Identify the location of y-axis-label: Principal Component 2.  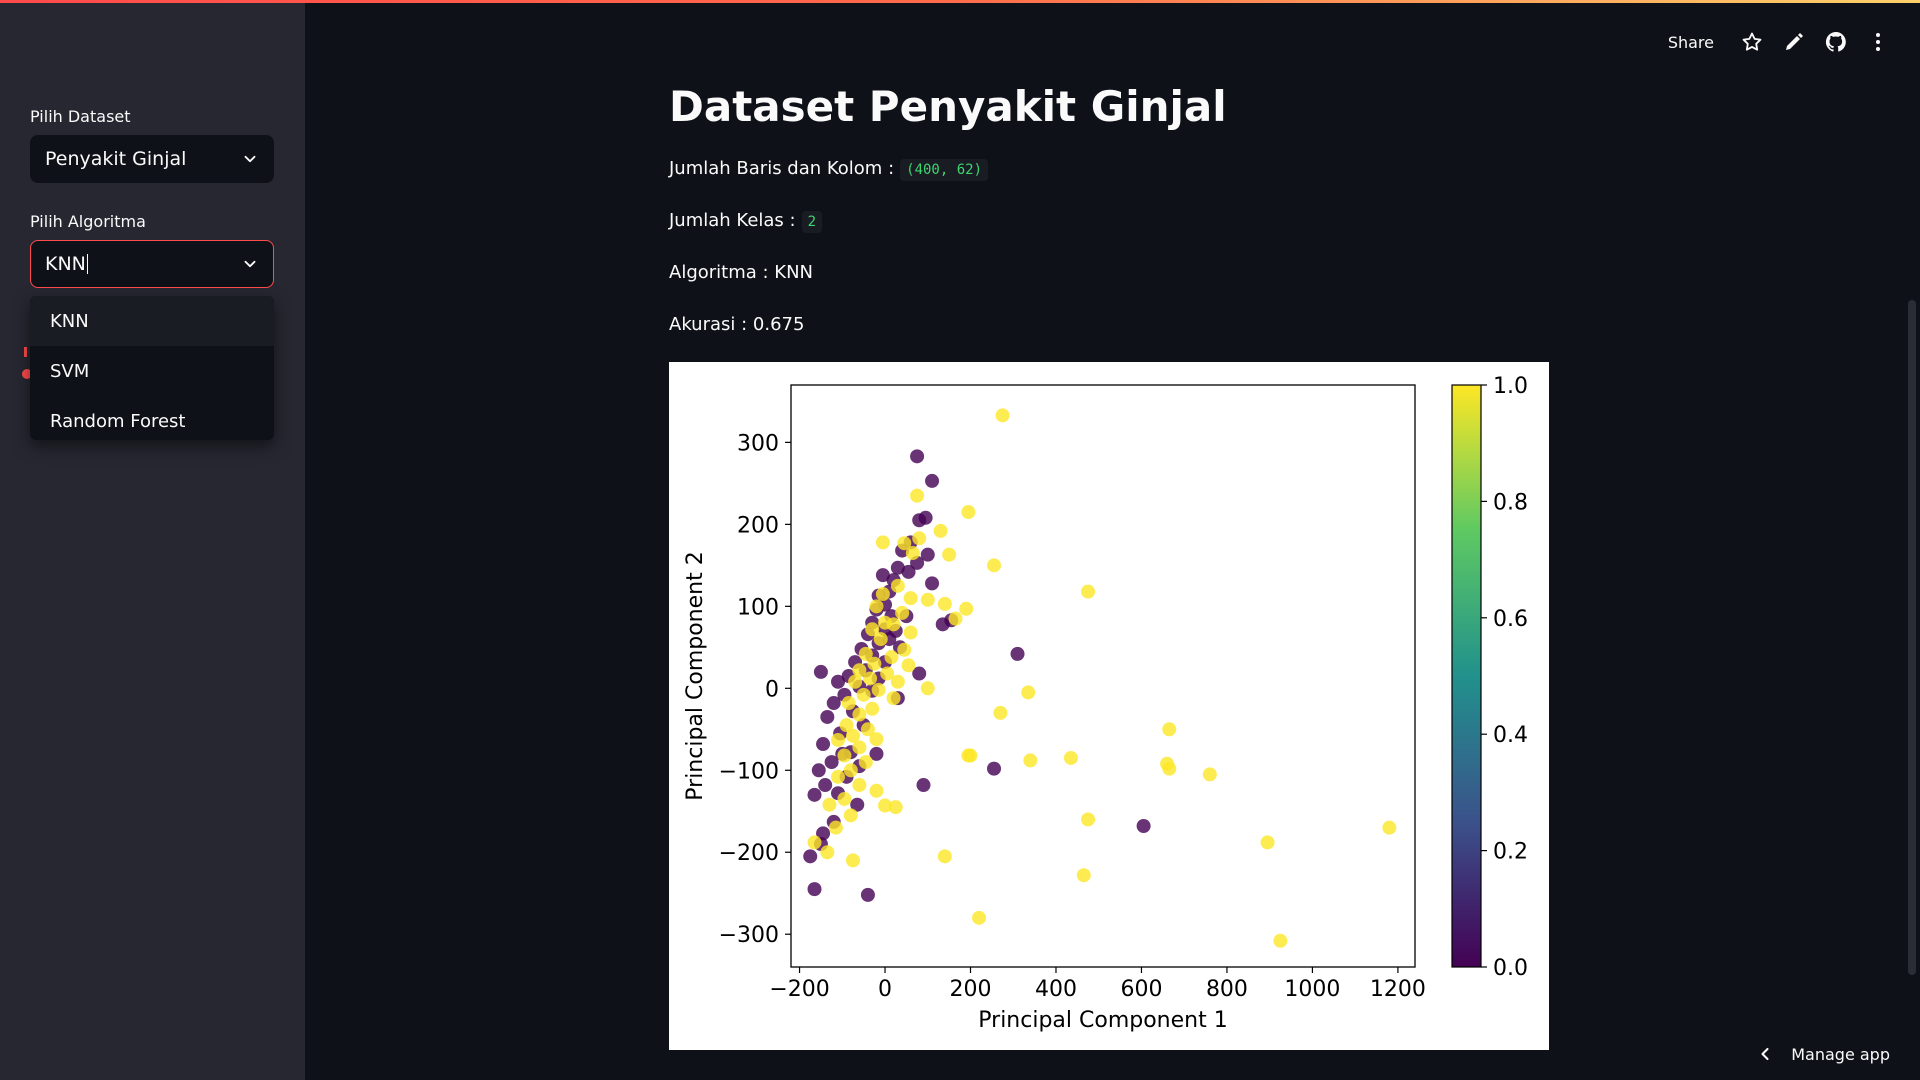
(695, 675).